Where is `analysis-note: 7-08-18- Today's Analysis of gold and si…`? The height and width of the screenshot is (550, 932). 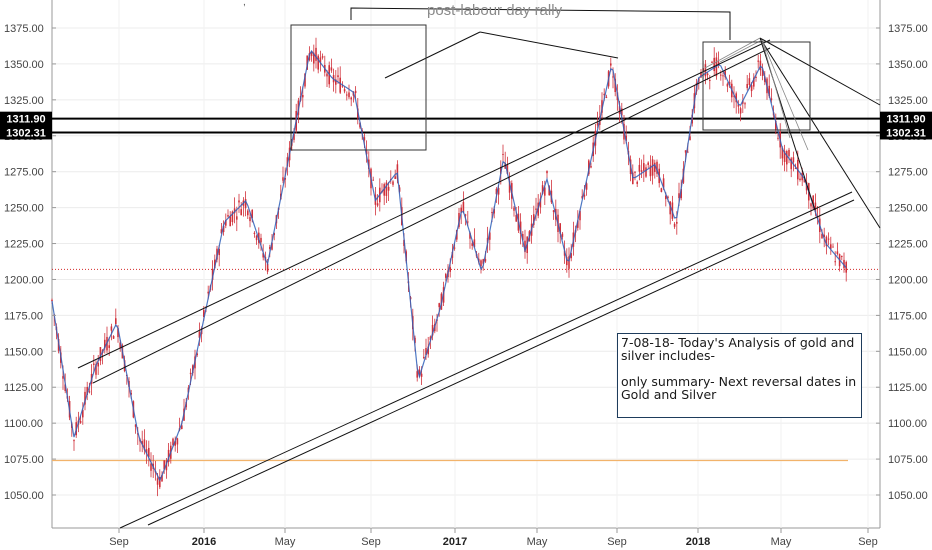
analysis-note: 7-08-18- Today's Analysis of gold and si… is located at coordinates (739, 375).